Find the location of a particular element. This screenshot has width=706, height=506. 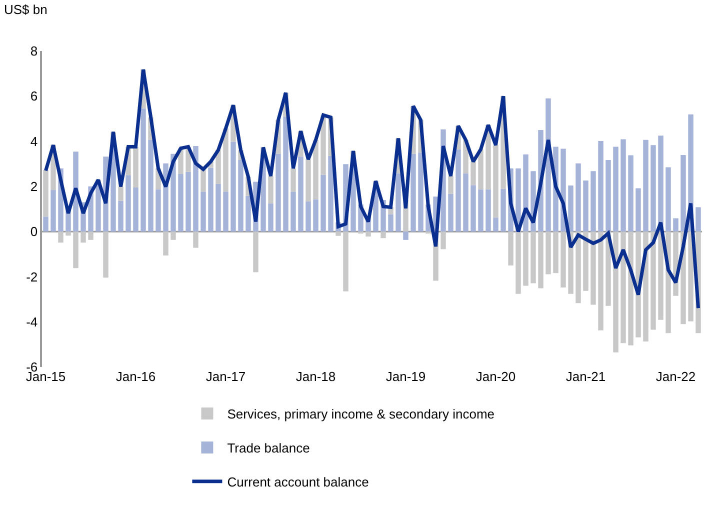

x-tick-label: Jan-20 is located at coordinates (496, 376).